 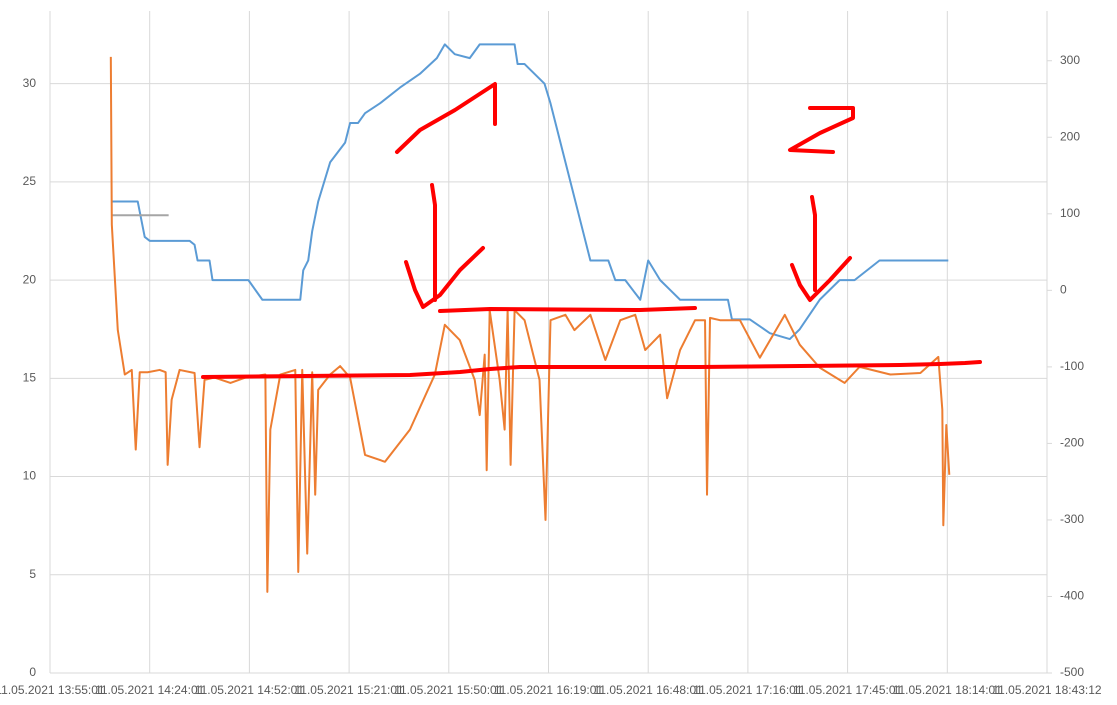 What do you see at coordinates (1072, 672) in the screenshot?
I see `y2-tick-label: -500` at bounding box center [1072, 672].